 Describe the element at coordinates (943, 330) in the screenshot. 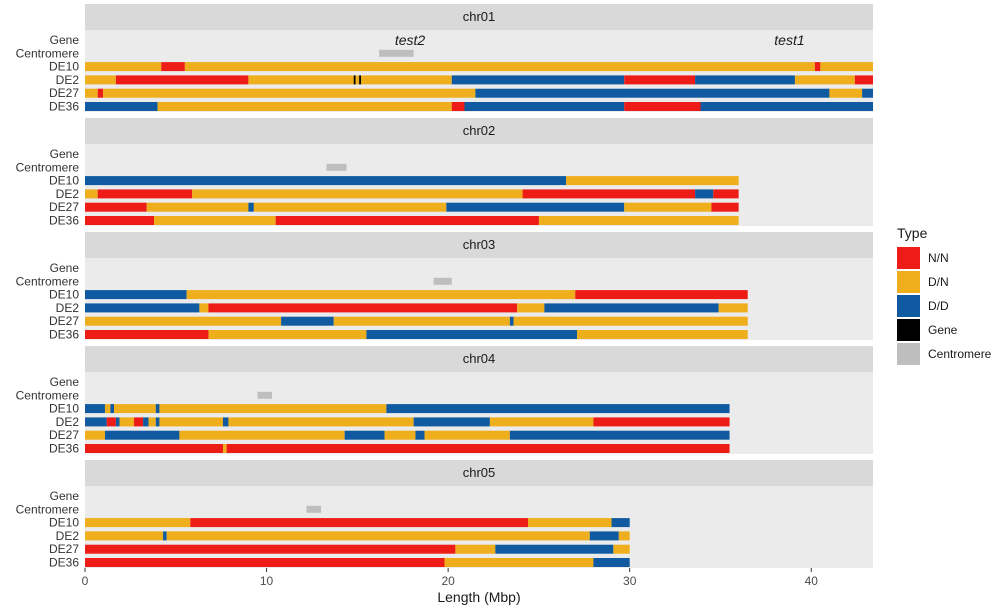

I see `legend-label: Gene` at that location.